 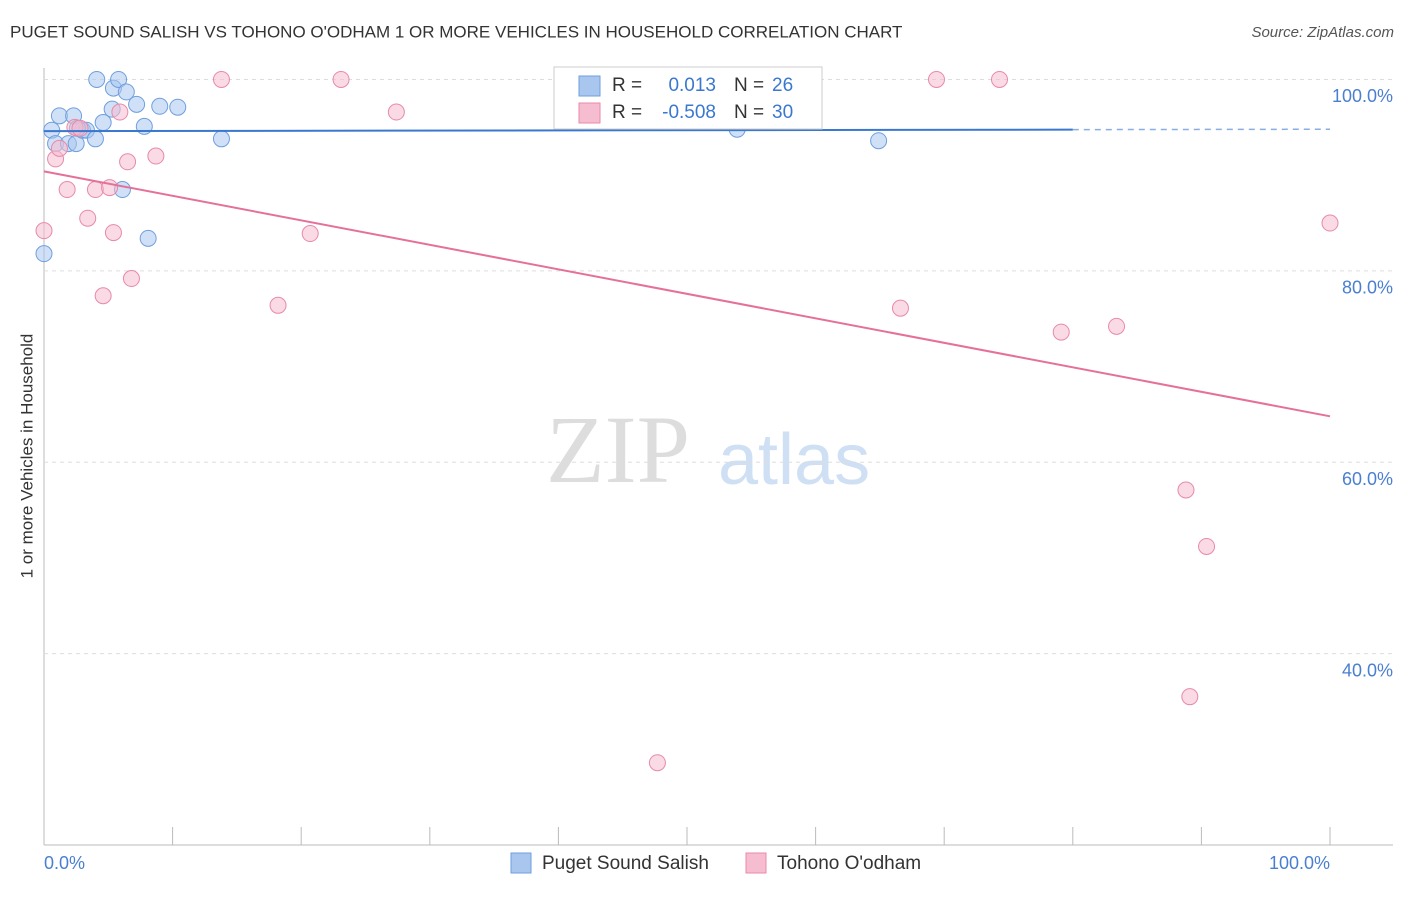 What do you see at coordinates (689, 112) in the screenshot?
I see `r-value: -0.508` at bounding box center [689, 112].